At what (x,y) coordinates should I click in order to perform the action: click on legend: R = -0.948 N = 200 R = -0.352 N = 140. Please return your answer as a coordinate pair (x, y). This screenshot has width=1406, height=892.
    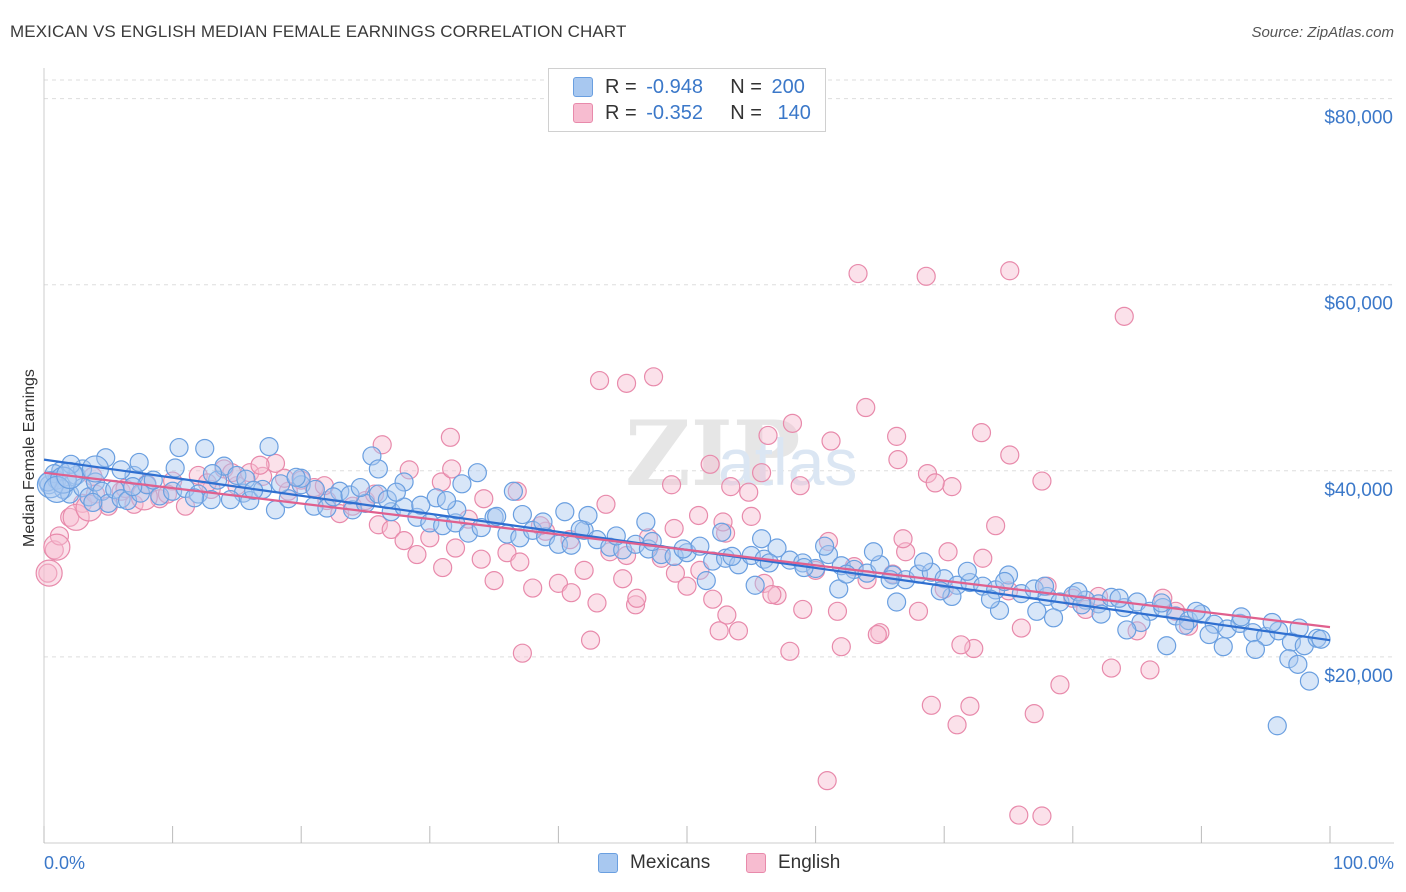
    Looking at the image, I should click on (687, 100).